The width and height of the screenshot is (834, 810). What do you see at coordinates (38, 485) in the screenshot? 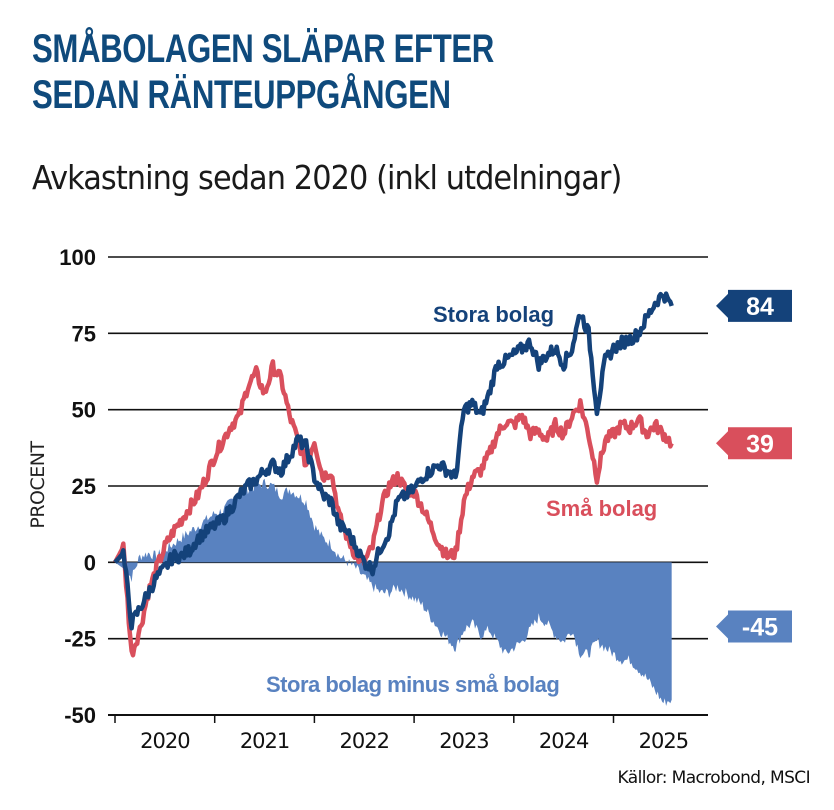
I see `y-axis-label: PROCENT` at bounding box center [38, 485].